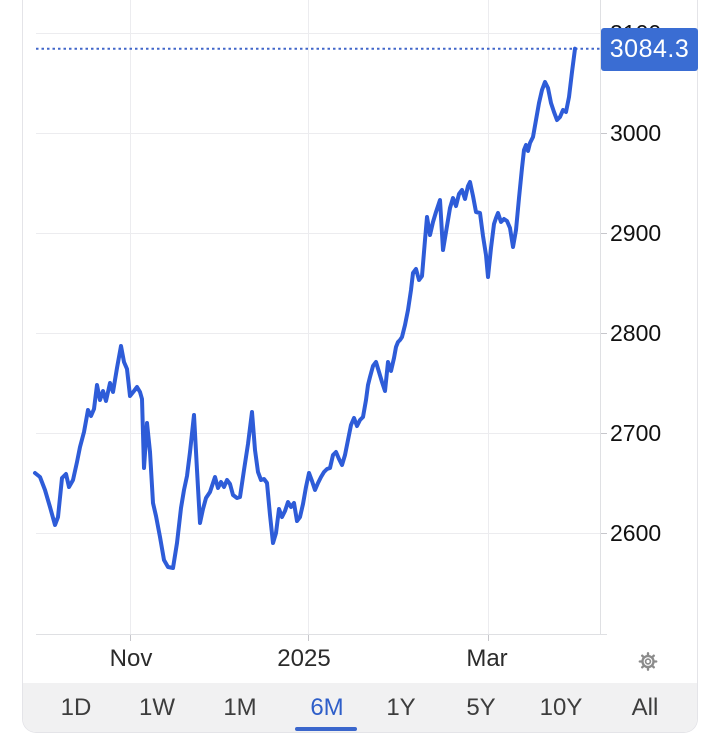 Image resolution: width=719 pixels, height=748 pixels. What do you see at coordinates (561, 707) in the screenshot?
I see `range-button-10y: 10Y` at bounding box center [561, 707].